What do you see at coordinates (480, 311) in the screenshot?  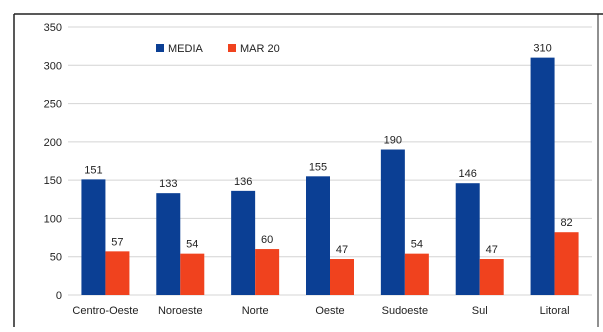 I see `x-tick-label: Sul` at bounding box center [480, 311].